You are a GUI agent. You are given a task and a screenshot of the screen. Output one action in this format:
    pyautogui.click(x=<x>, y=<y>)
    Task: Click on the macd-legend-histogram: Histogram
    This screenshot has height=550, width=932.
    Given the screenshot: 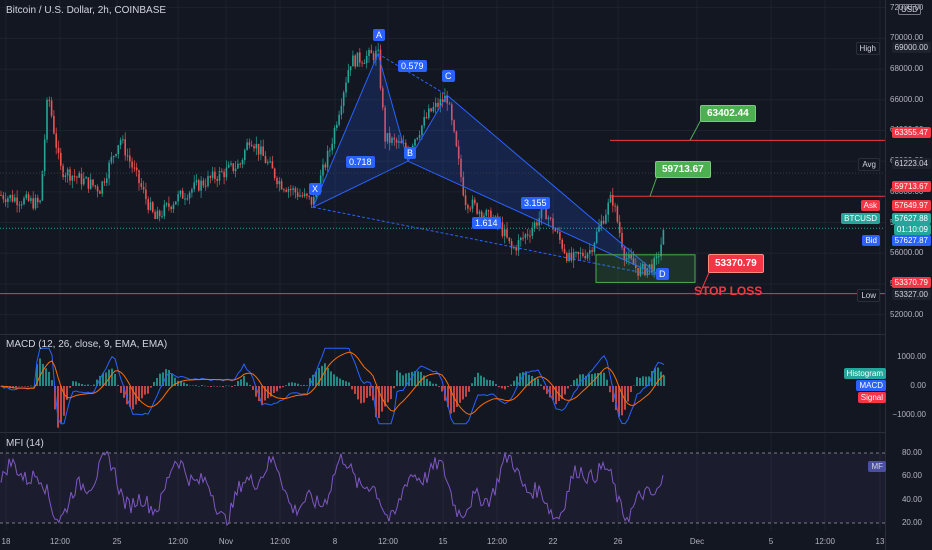 What is the action you would take?
    pyautogui.click(x=864, y=373)
    